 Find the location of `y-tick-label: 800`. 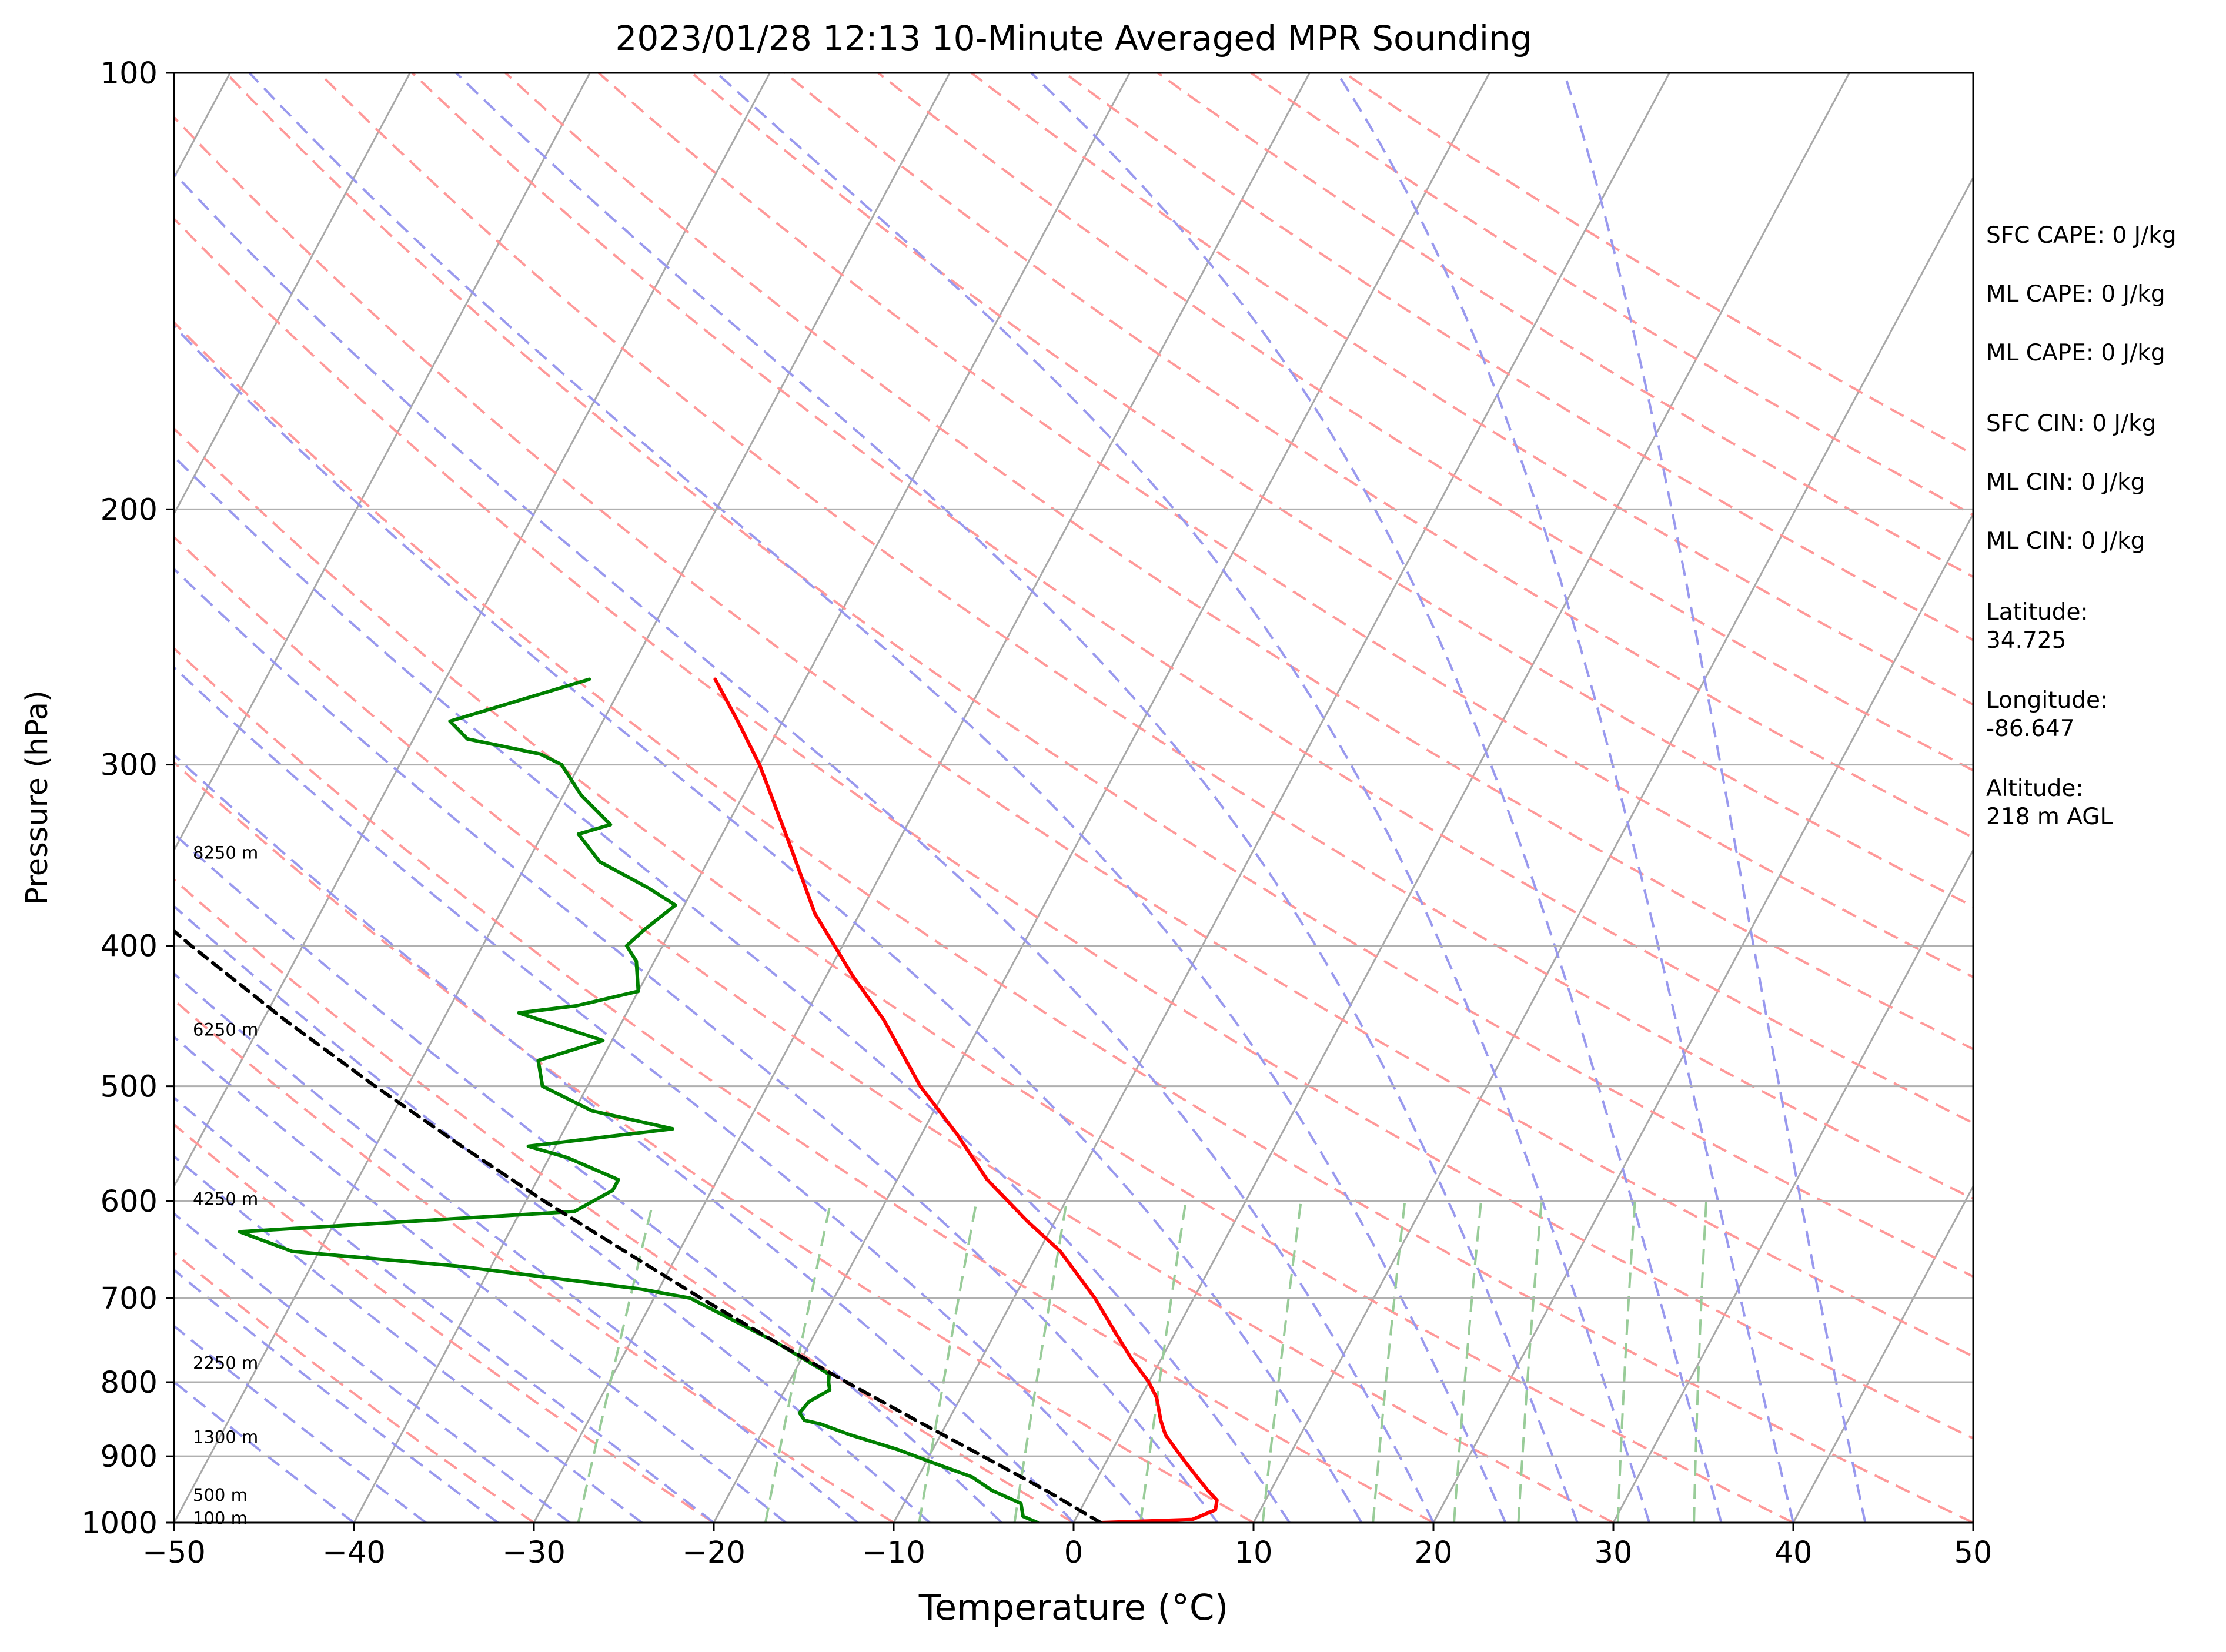

y-tick-label: 800 is located at coordinates (129, 1383).